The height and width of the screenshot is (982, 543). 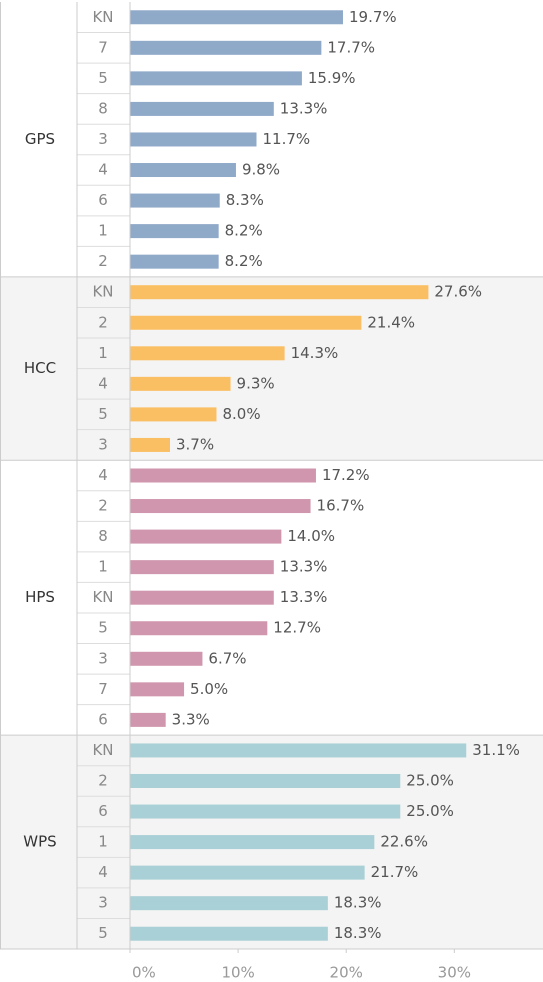 I want to click on value-label: 27.6%, so click(x=458, y=292).